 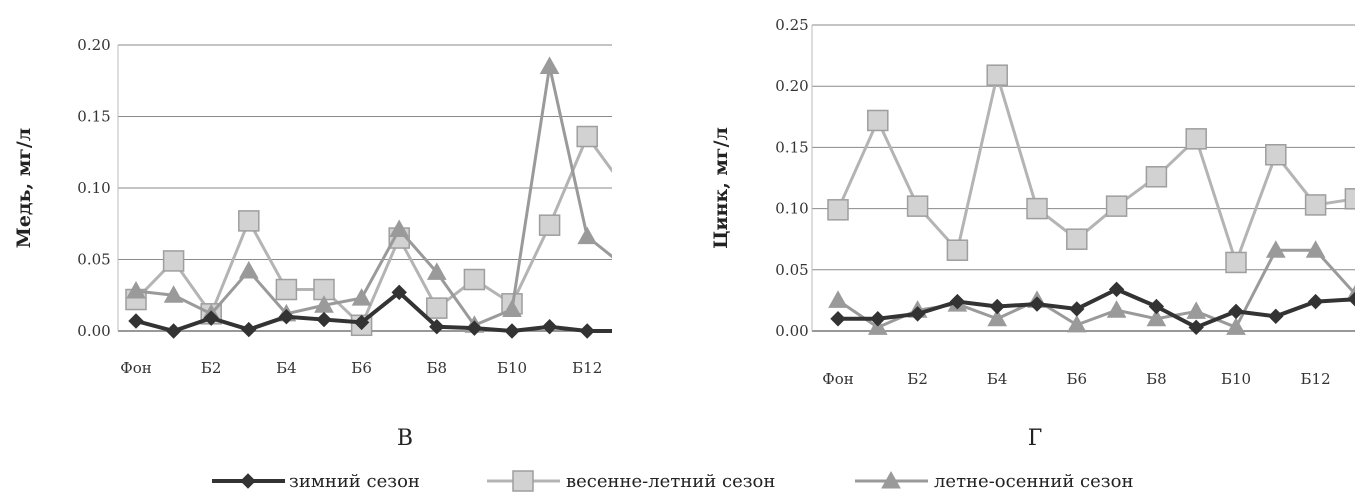 What do you see at coordinates (512, 368) in the screenshot?
I see `x-tick-label: Б10` at bounding box center [512, 368].